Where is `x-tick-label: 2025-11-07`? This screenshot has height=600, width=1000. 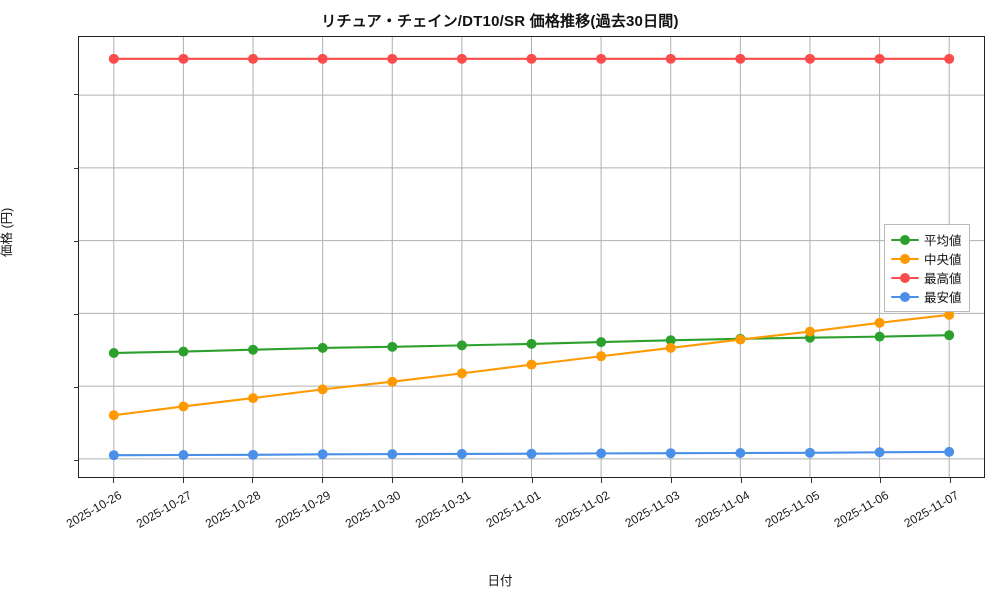 x-tick-label: 2025-11-07 is located at coordinates (931, 509).